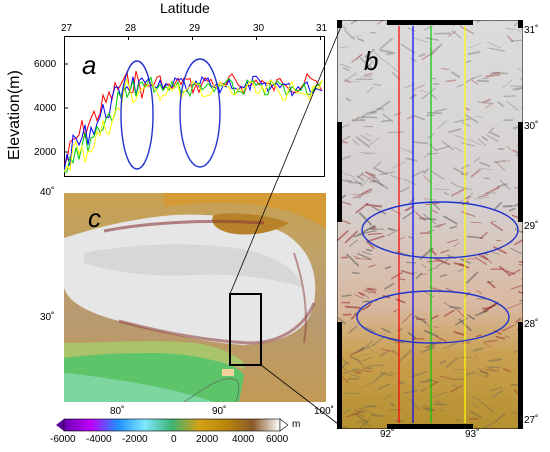 Image resolution: width=550 pixels, height=452 pixels. I want to click on panel-b-lat-tick: 30˚, so click(531, 126).